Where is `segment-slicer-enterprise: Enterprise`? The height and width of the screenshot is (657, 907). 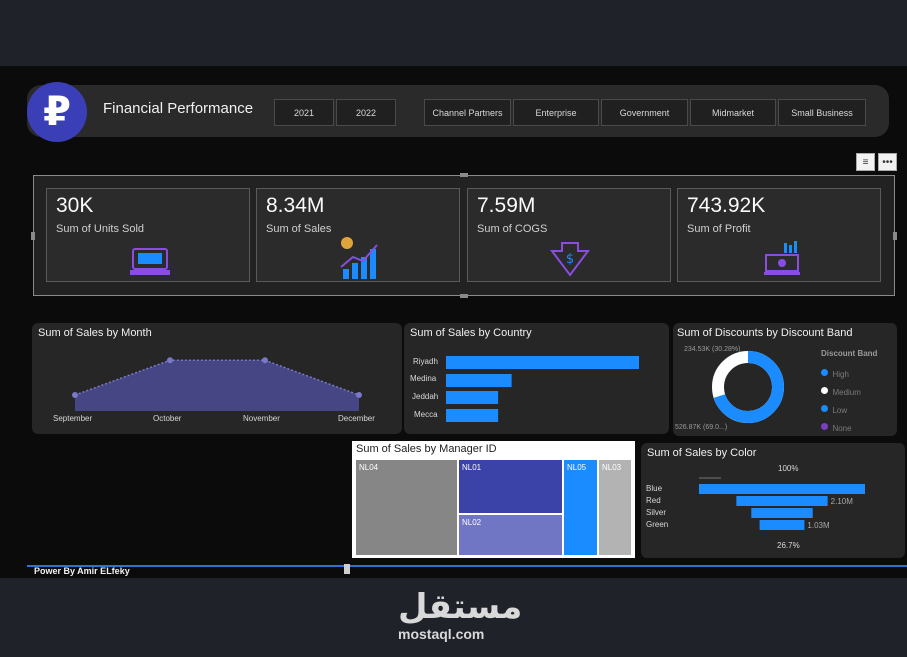 segment-slicer-enterprise: Enterprise is located at coordinates (556, 112).